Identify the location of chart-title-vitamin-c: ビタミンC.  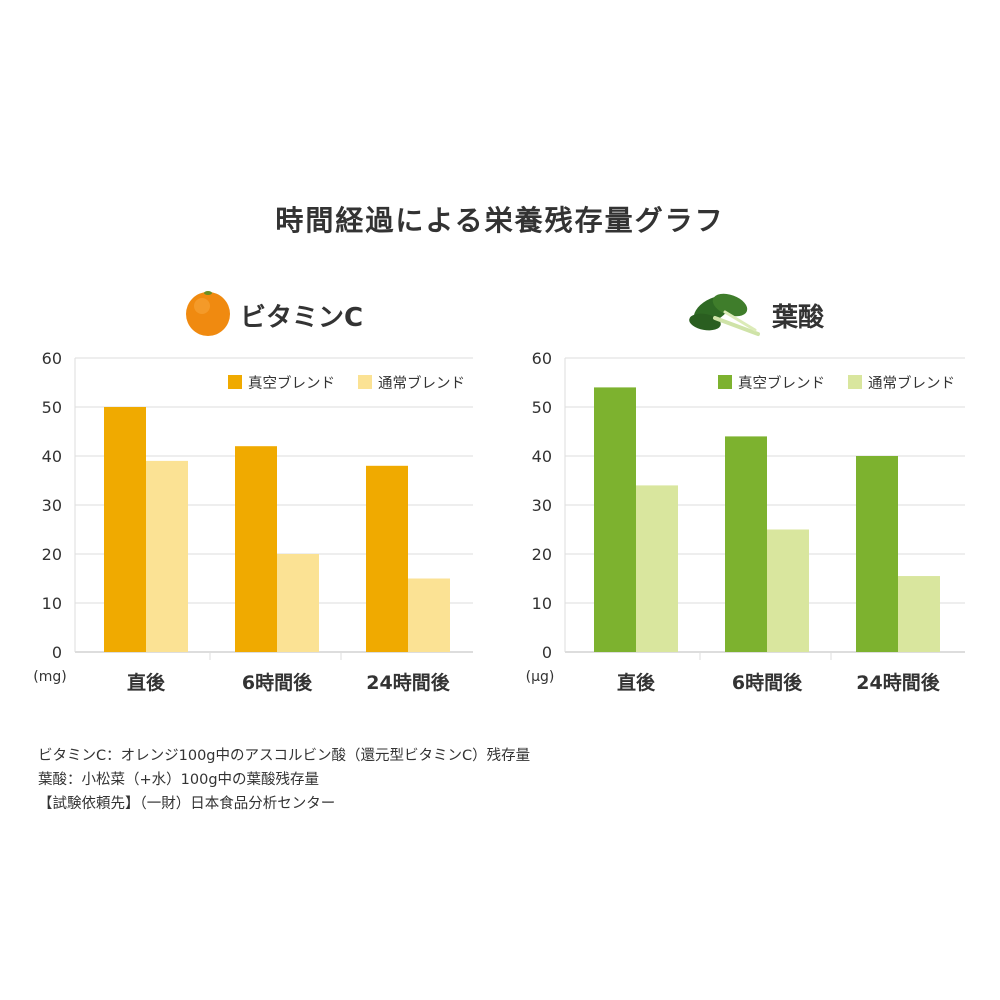
(301, 318).